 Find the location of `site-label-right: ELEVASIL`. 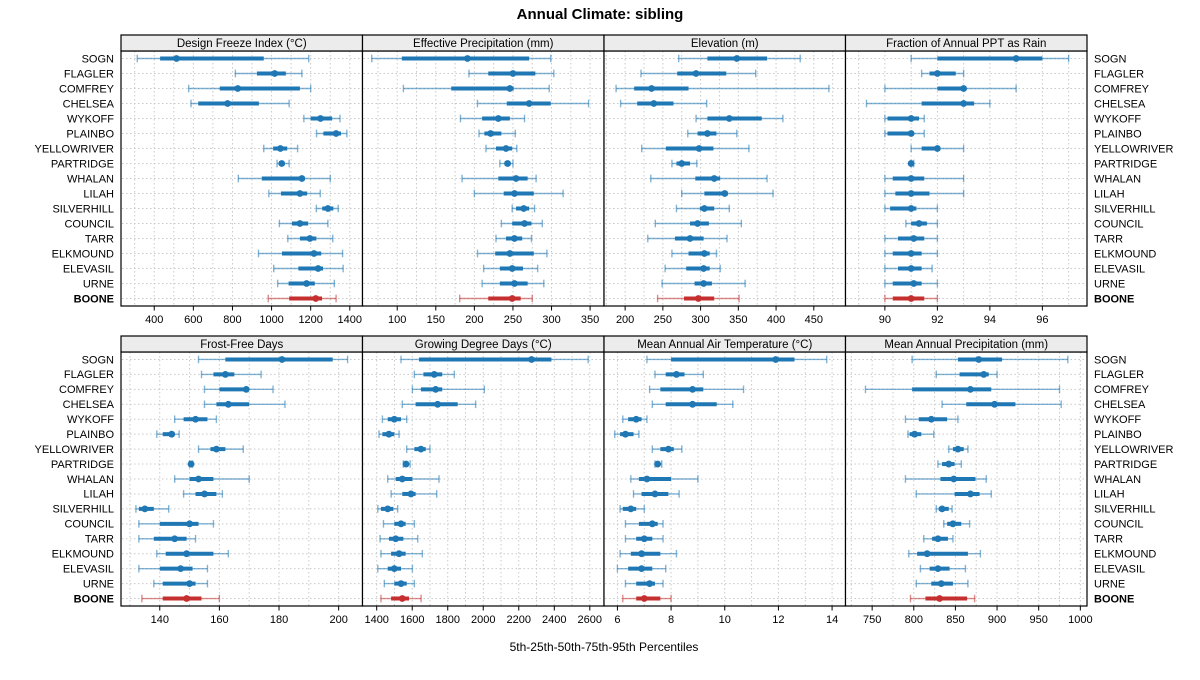

site-label-right: ELEVASIL is located at coordinates (1119, 569).